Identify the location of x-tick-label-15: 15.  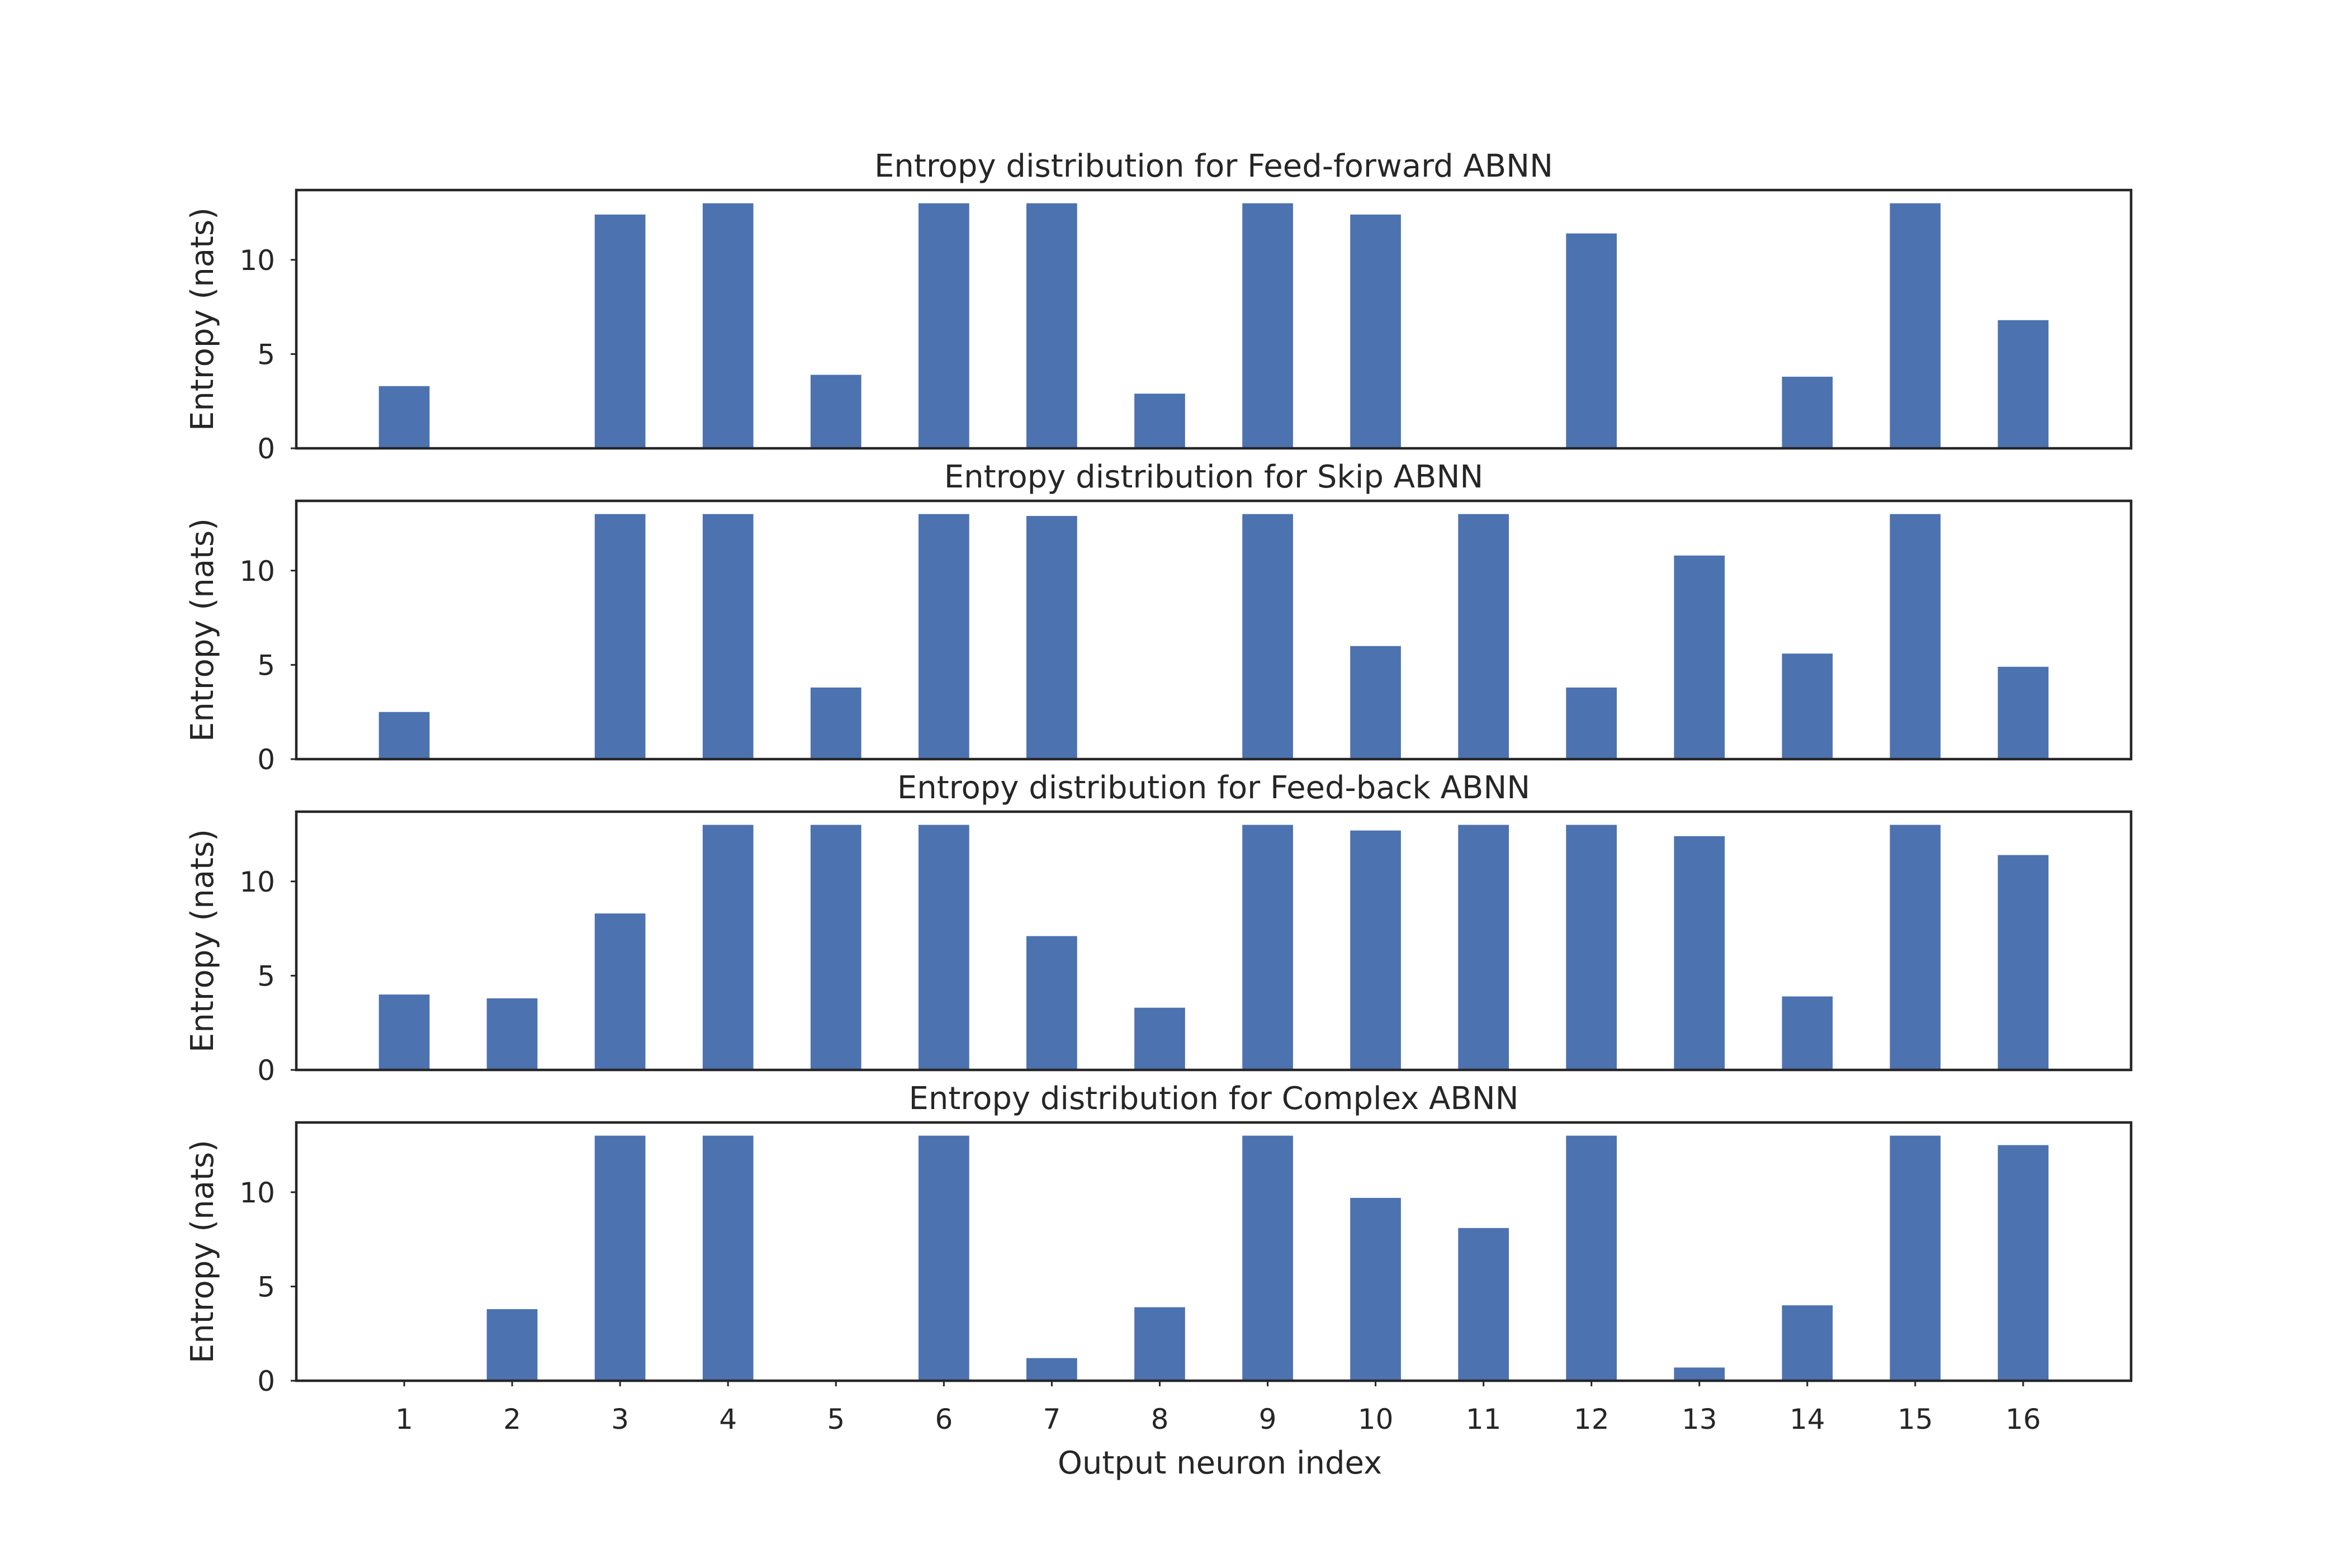
(1915, 1419).